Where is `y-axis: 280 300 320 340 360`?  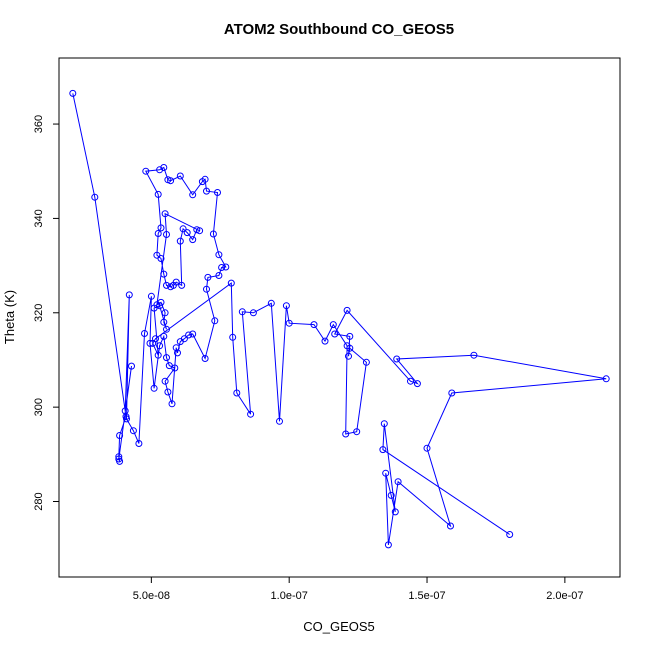
y-axis: 280 300 320 340 360 is located at coordinates (46, 313).